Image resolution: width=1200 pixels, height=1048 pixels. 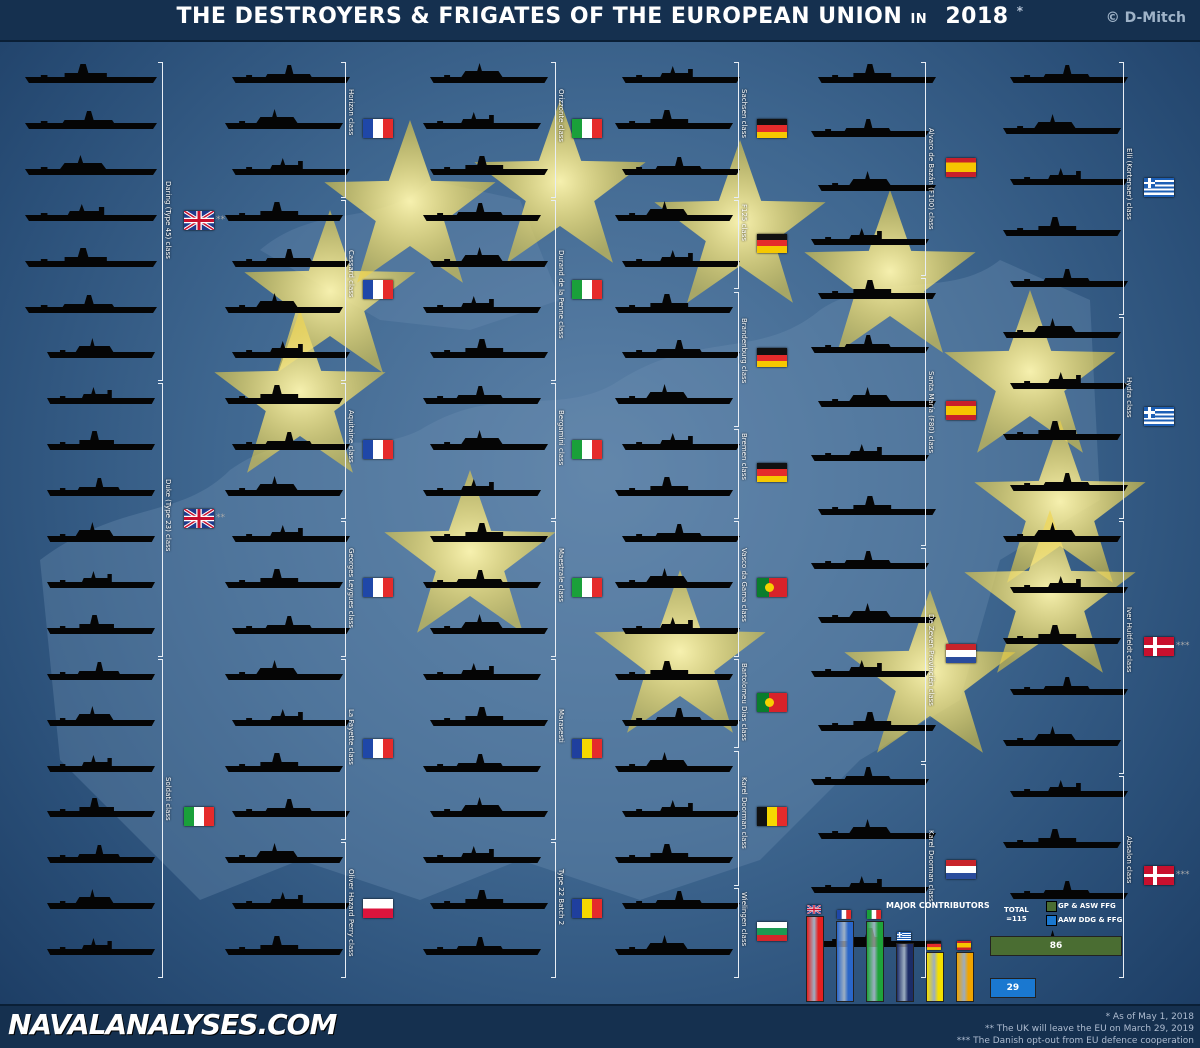 I want to click on ship-class-label: Oliver Hazard Perry class, so click(x=351, y=913).